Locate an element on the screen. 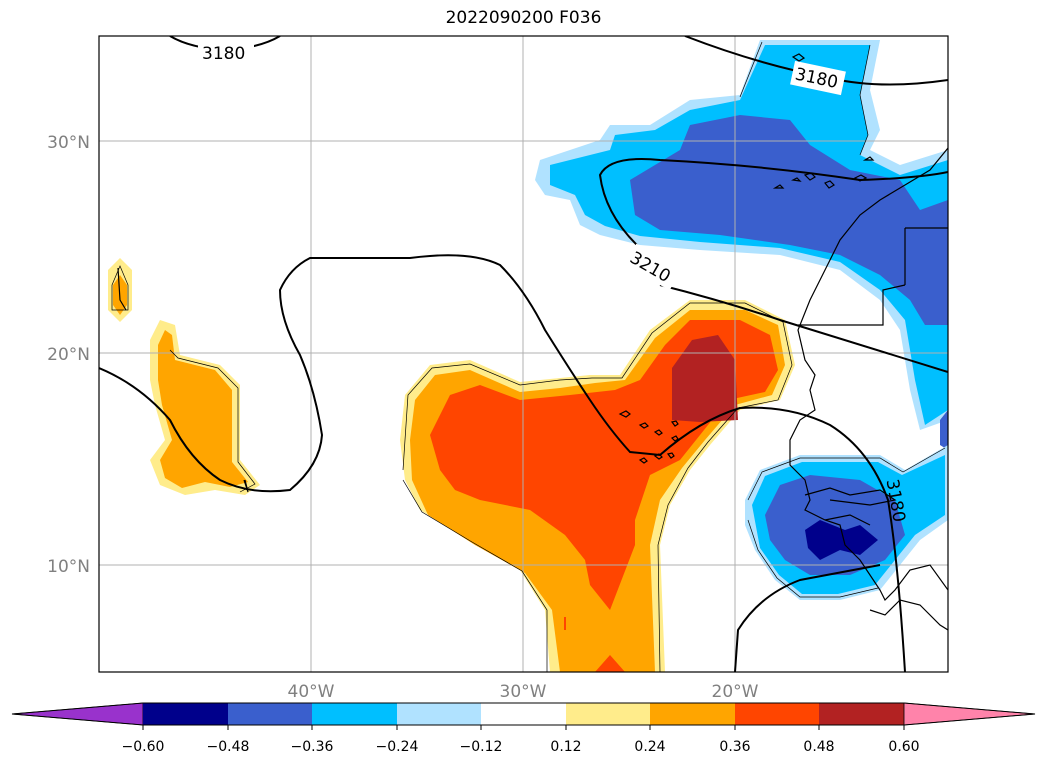  minor-red-marks is located at coordinates (608, 532).